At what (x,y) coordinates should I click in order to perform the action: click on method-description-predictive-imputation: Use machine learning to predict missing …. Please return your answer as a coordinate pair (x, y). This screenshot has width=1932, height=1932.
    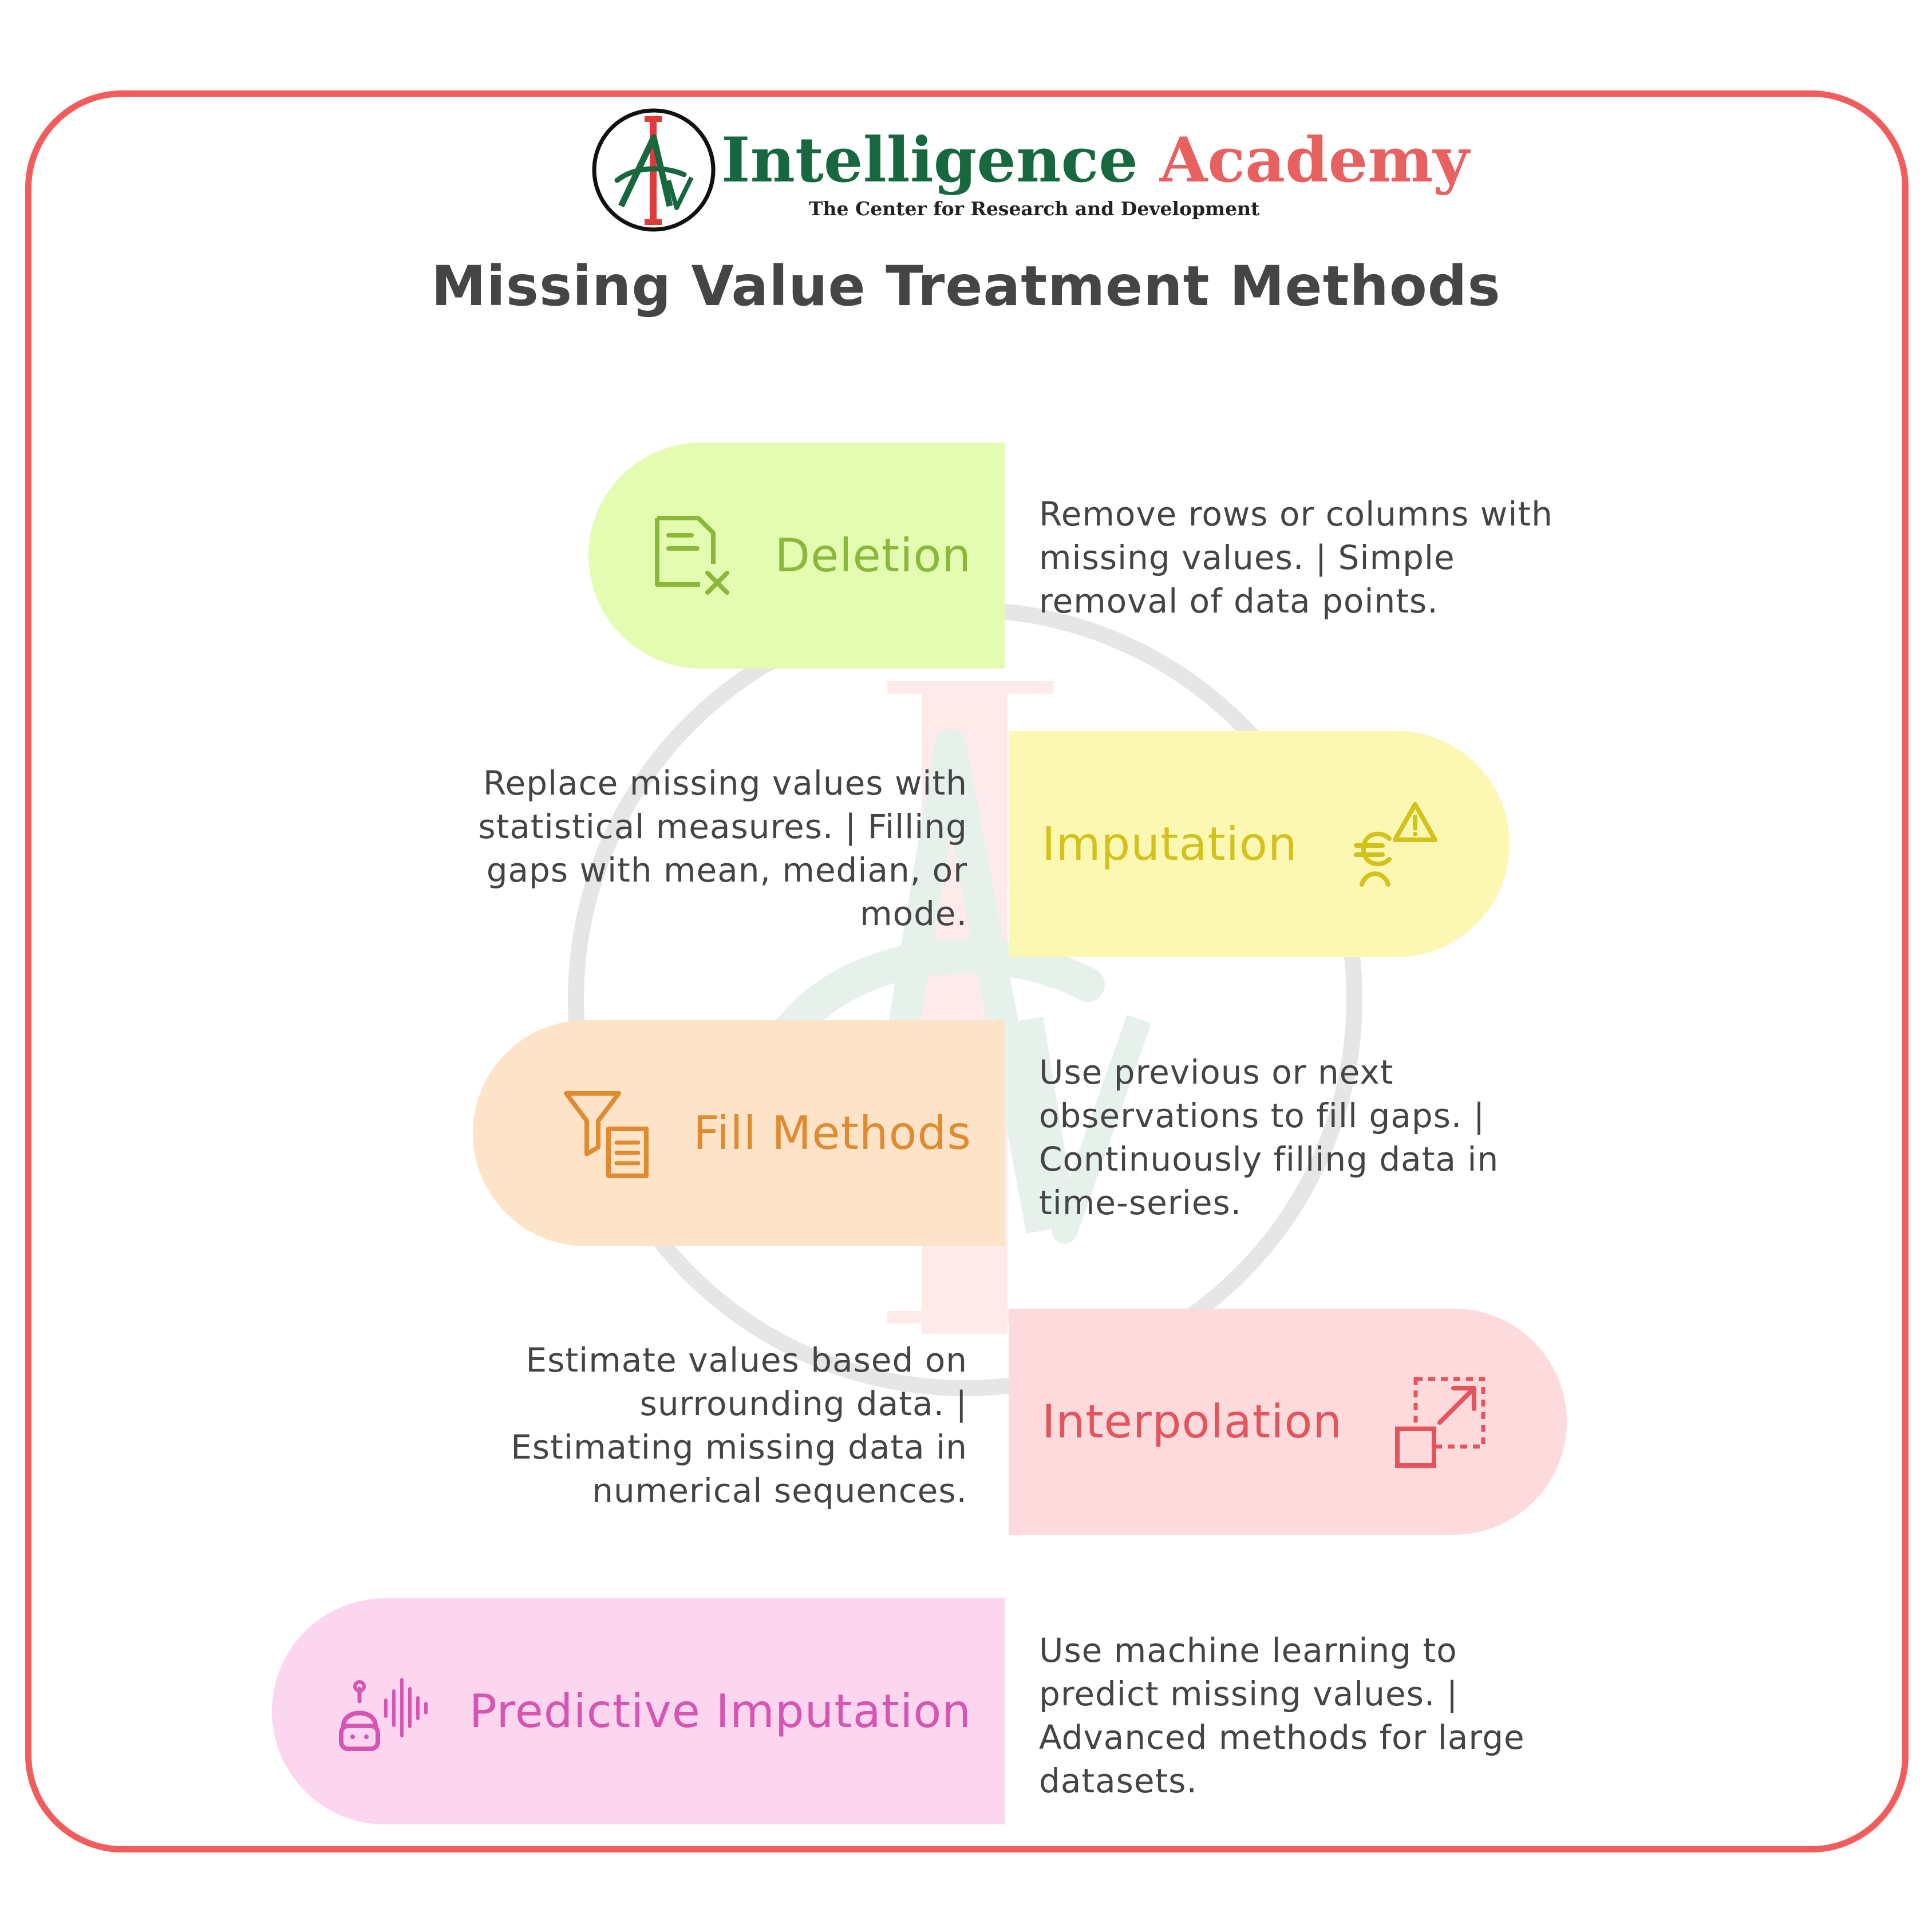
    Looking at the image, I should click on (1282, 1715).